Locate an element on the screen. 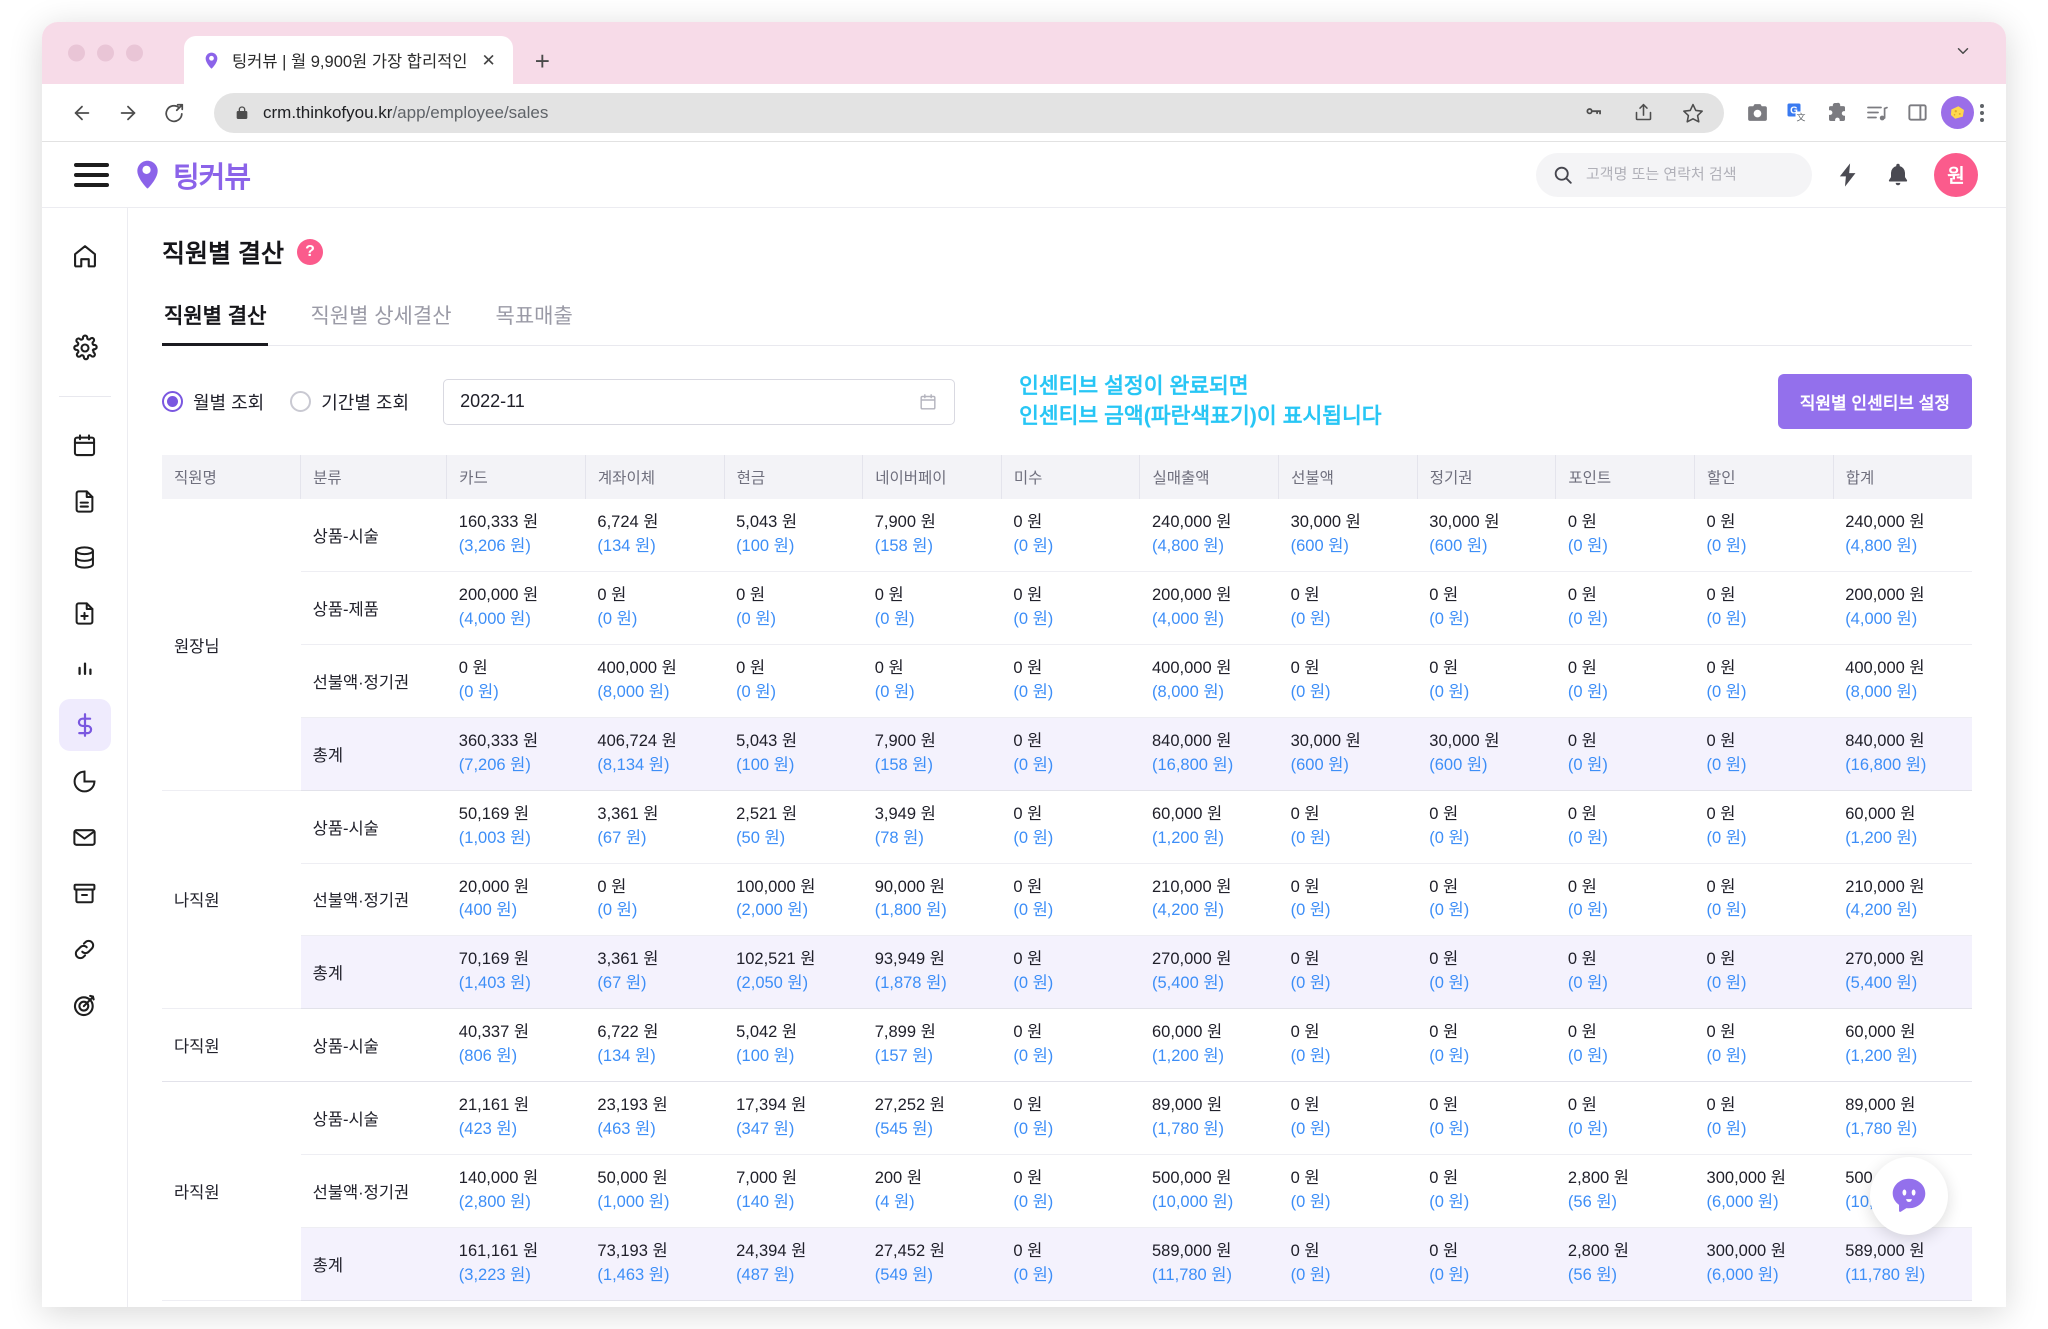 The image size is (2048, 1329). sidebar-item-archive is located at coordinates (85, 893).